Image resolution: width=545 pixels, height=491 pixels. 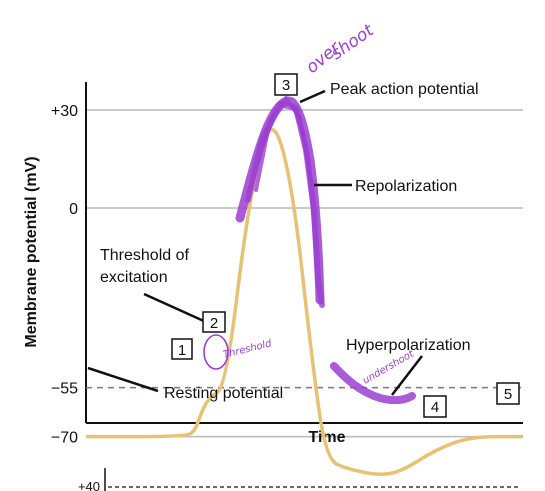 I want to click on step-box-2: 2, so click(x=214, y=322).